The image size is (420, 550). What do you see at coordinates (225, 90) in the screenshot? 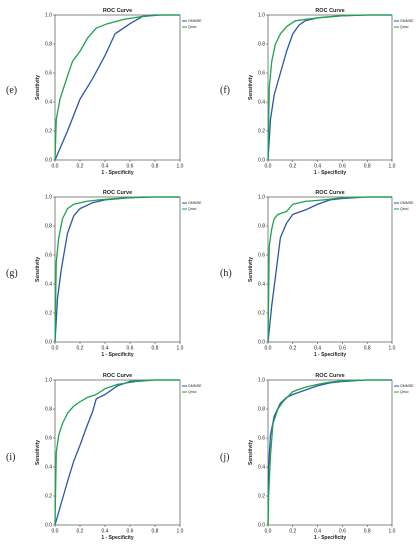
I see `panel-letter: (f)` at bounding box center [225, 90].